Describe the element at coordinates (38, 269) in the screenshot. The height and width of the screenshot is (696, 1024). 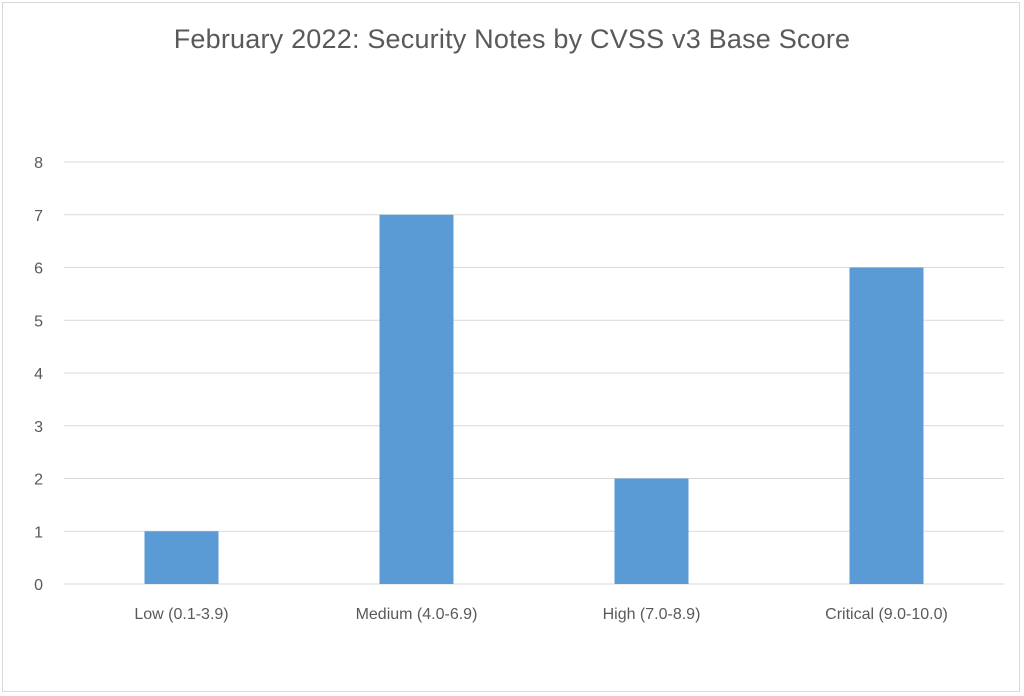
I see `y-tick-label: 6` at that location.